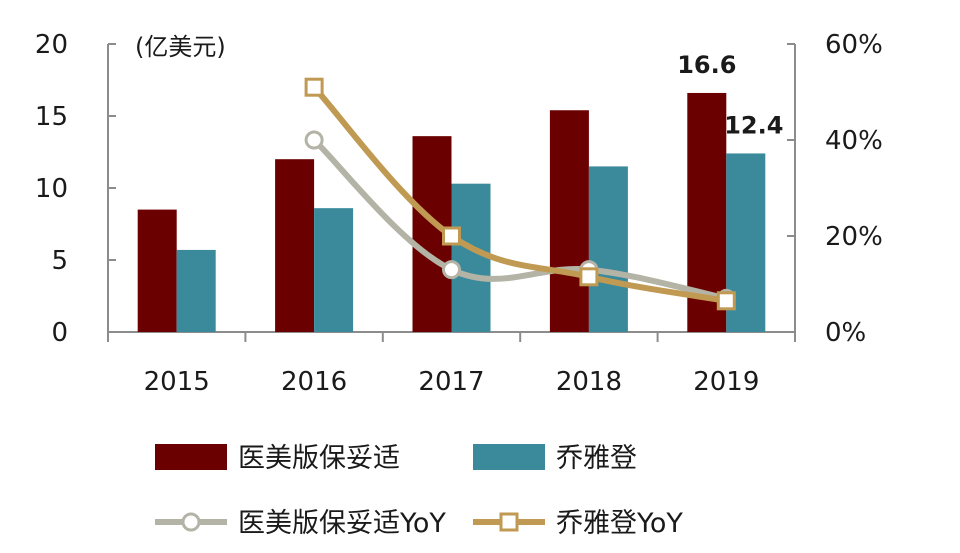  I want to click on x-tick-label: 2017, so click(451, 382).